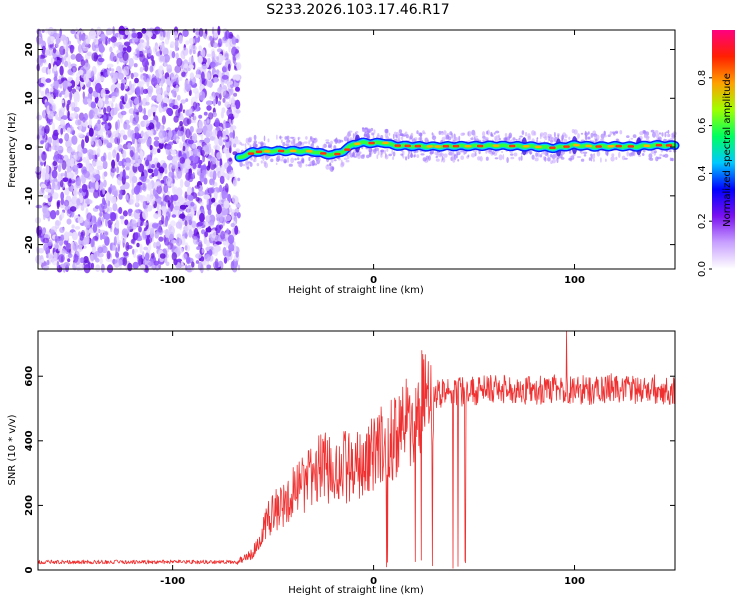 The image size is (750, 600). What do you see at coordinates (727, 150) in the screenshot?
I see `colorbar-label: Normalized spectral amplitude` at bounding box center [727, 150].